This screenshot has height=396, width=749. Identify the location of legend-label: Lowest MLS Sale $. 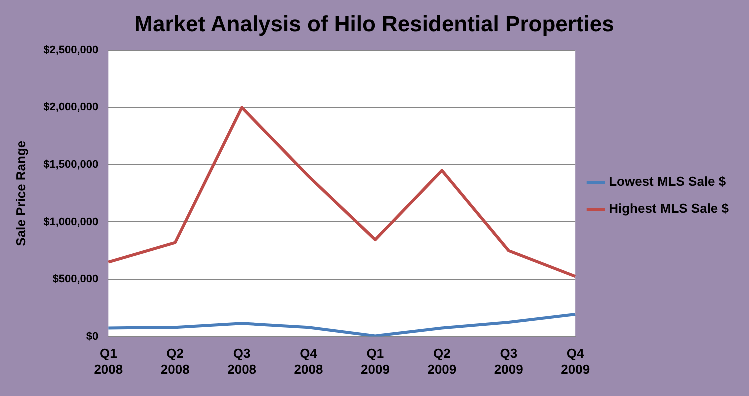
(668, 182).